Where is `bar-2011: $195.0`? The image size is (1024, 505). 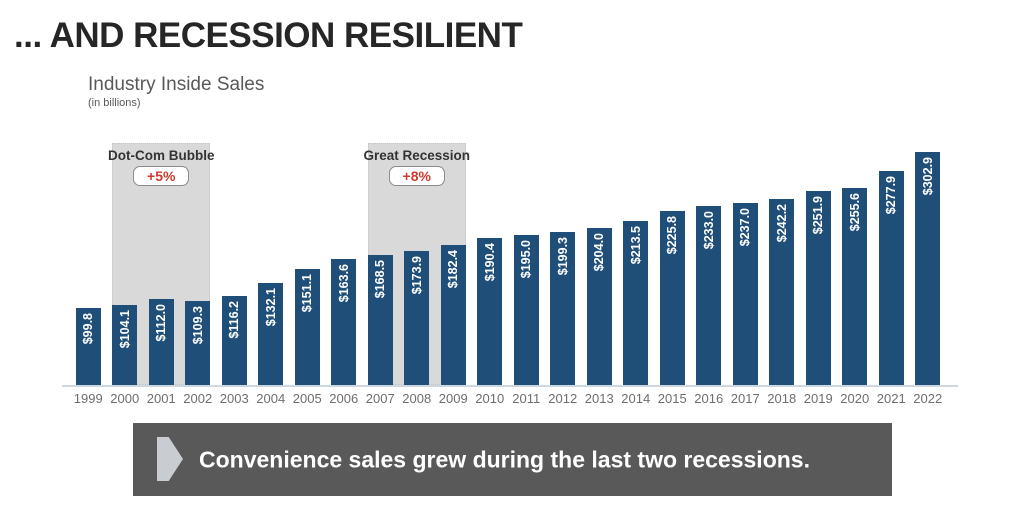 bar-2011: $195.0 is located at coordinates (526, 310).